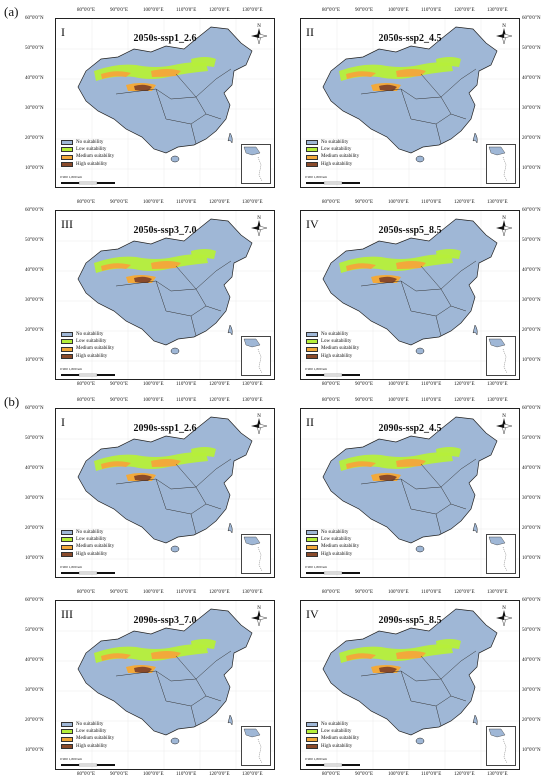  Describe the element at coordinates (67, 224) in the screenshot. I see `panel-number: III` at that location.